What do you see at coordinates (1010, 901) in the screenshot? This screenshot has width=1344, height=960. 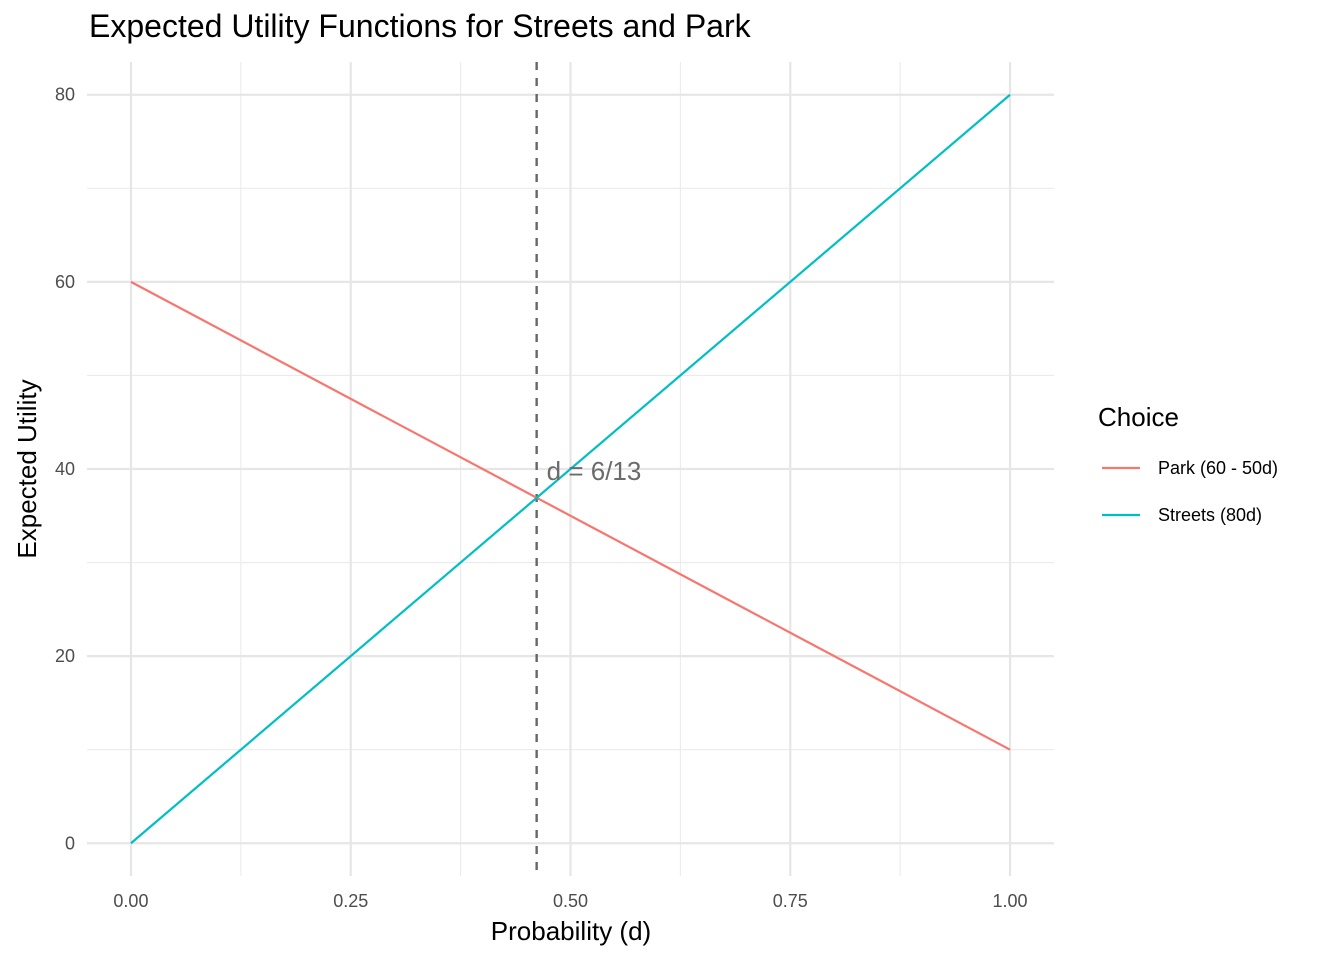 I see `x-tick-label: 1.00` at bounding box center [1010, 901].